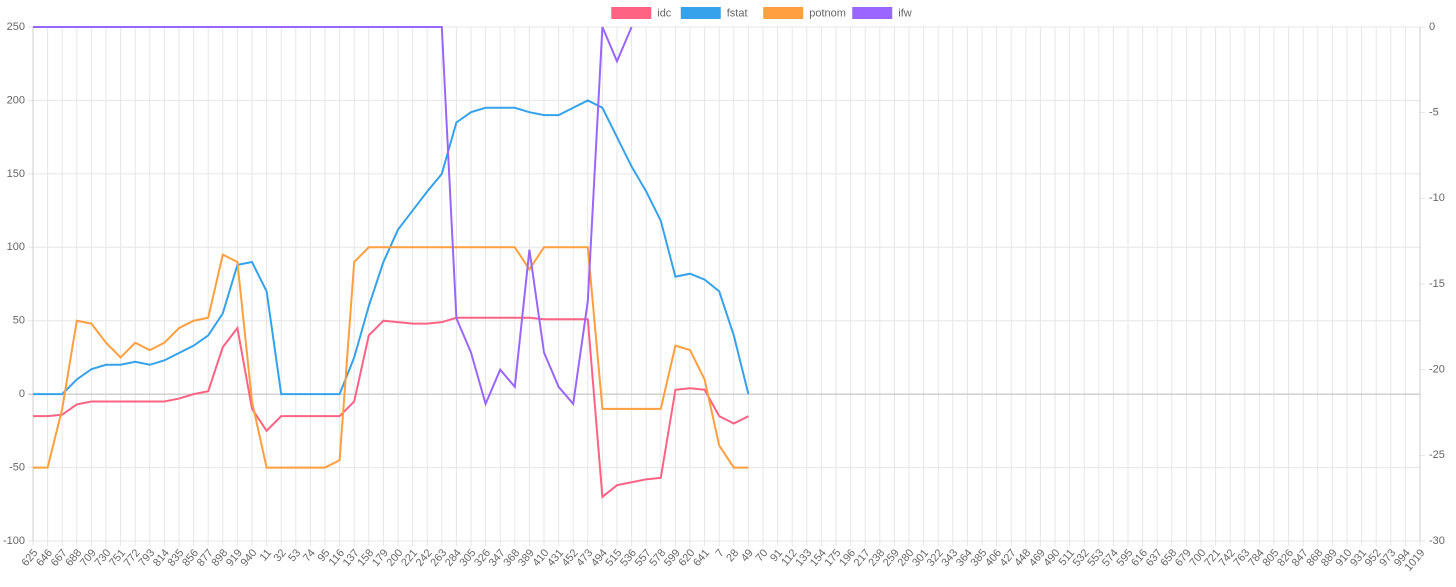 The height and width of the screenshot is (587, 1456). Describe the element at coordinates (16, 27) in the screenshot. I see `y-tick-label: 250` at that location.